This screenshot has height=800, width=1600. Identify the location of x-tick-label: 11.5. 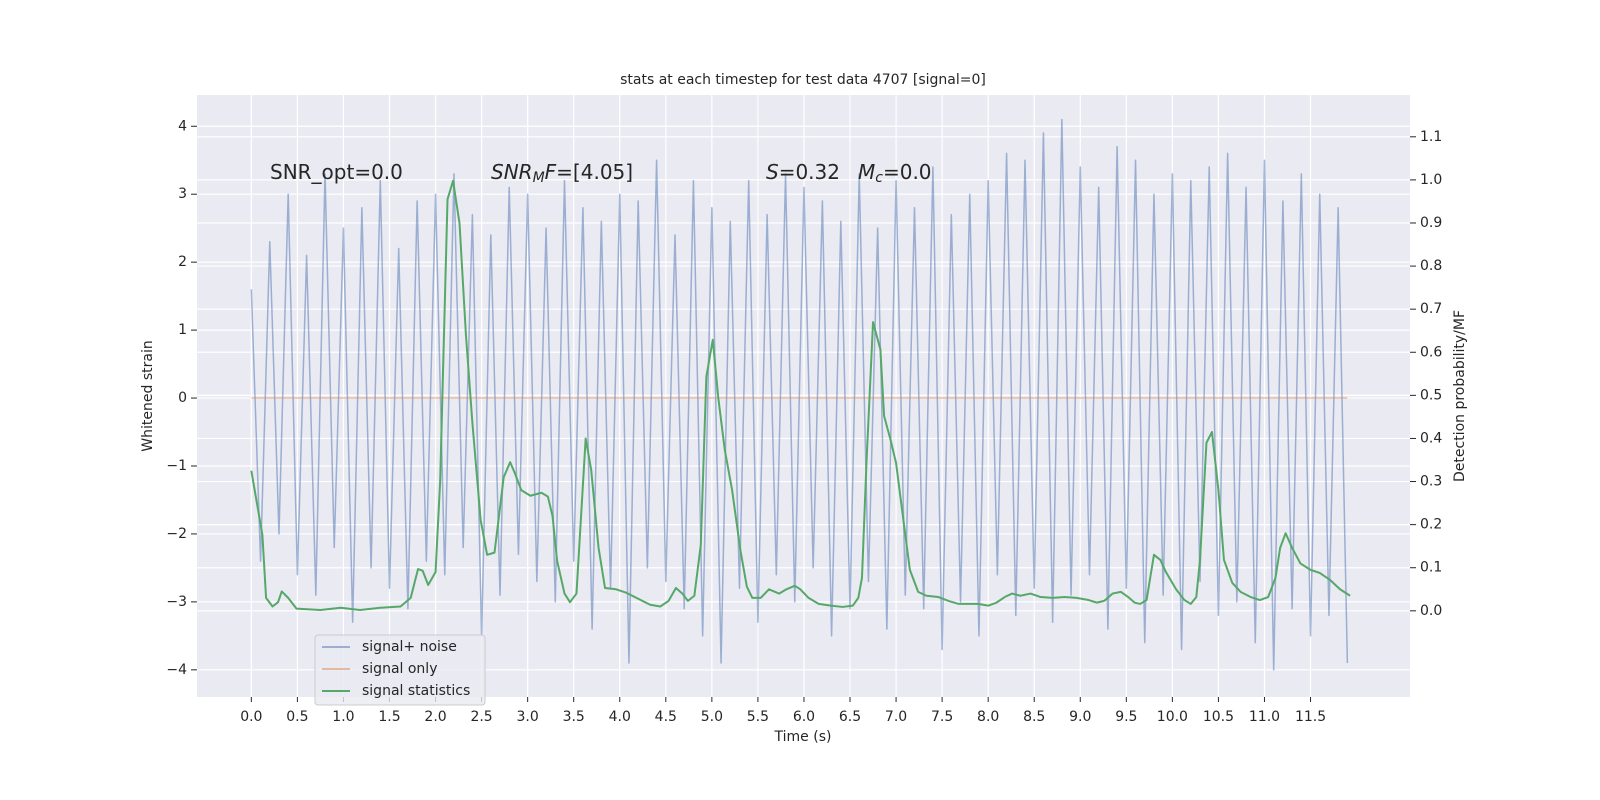
(1310, 717).